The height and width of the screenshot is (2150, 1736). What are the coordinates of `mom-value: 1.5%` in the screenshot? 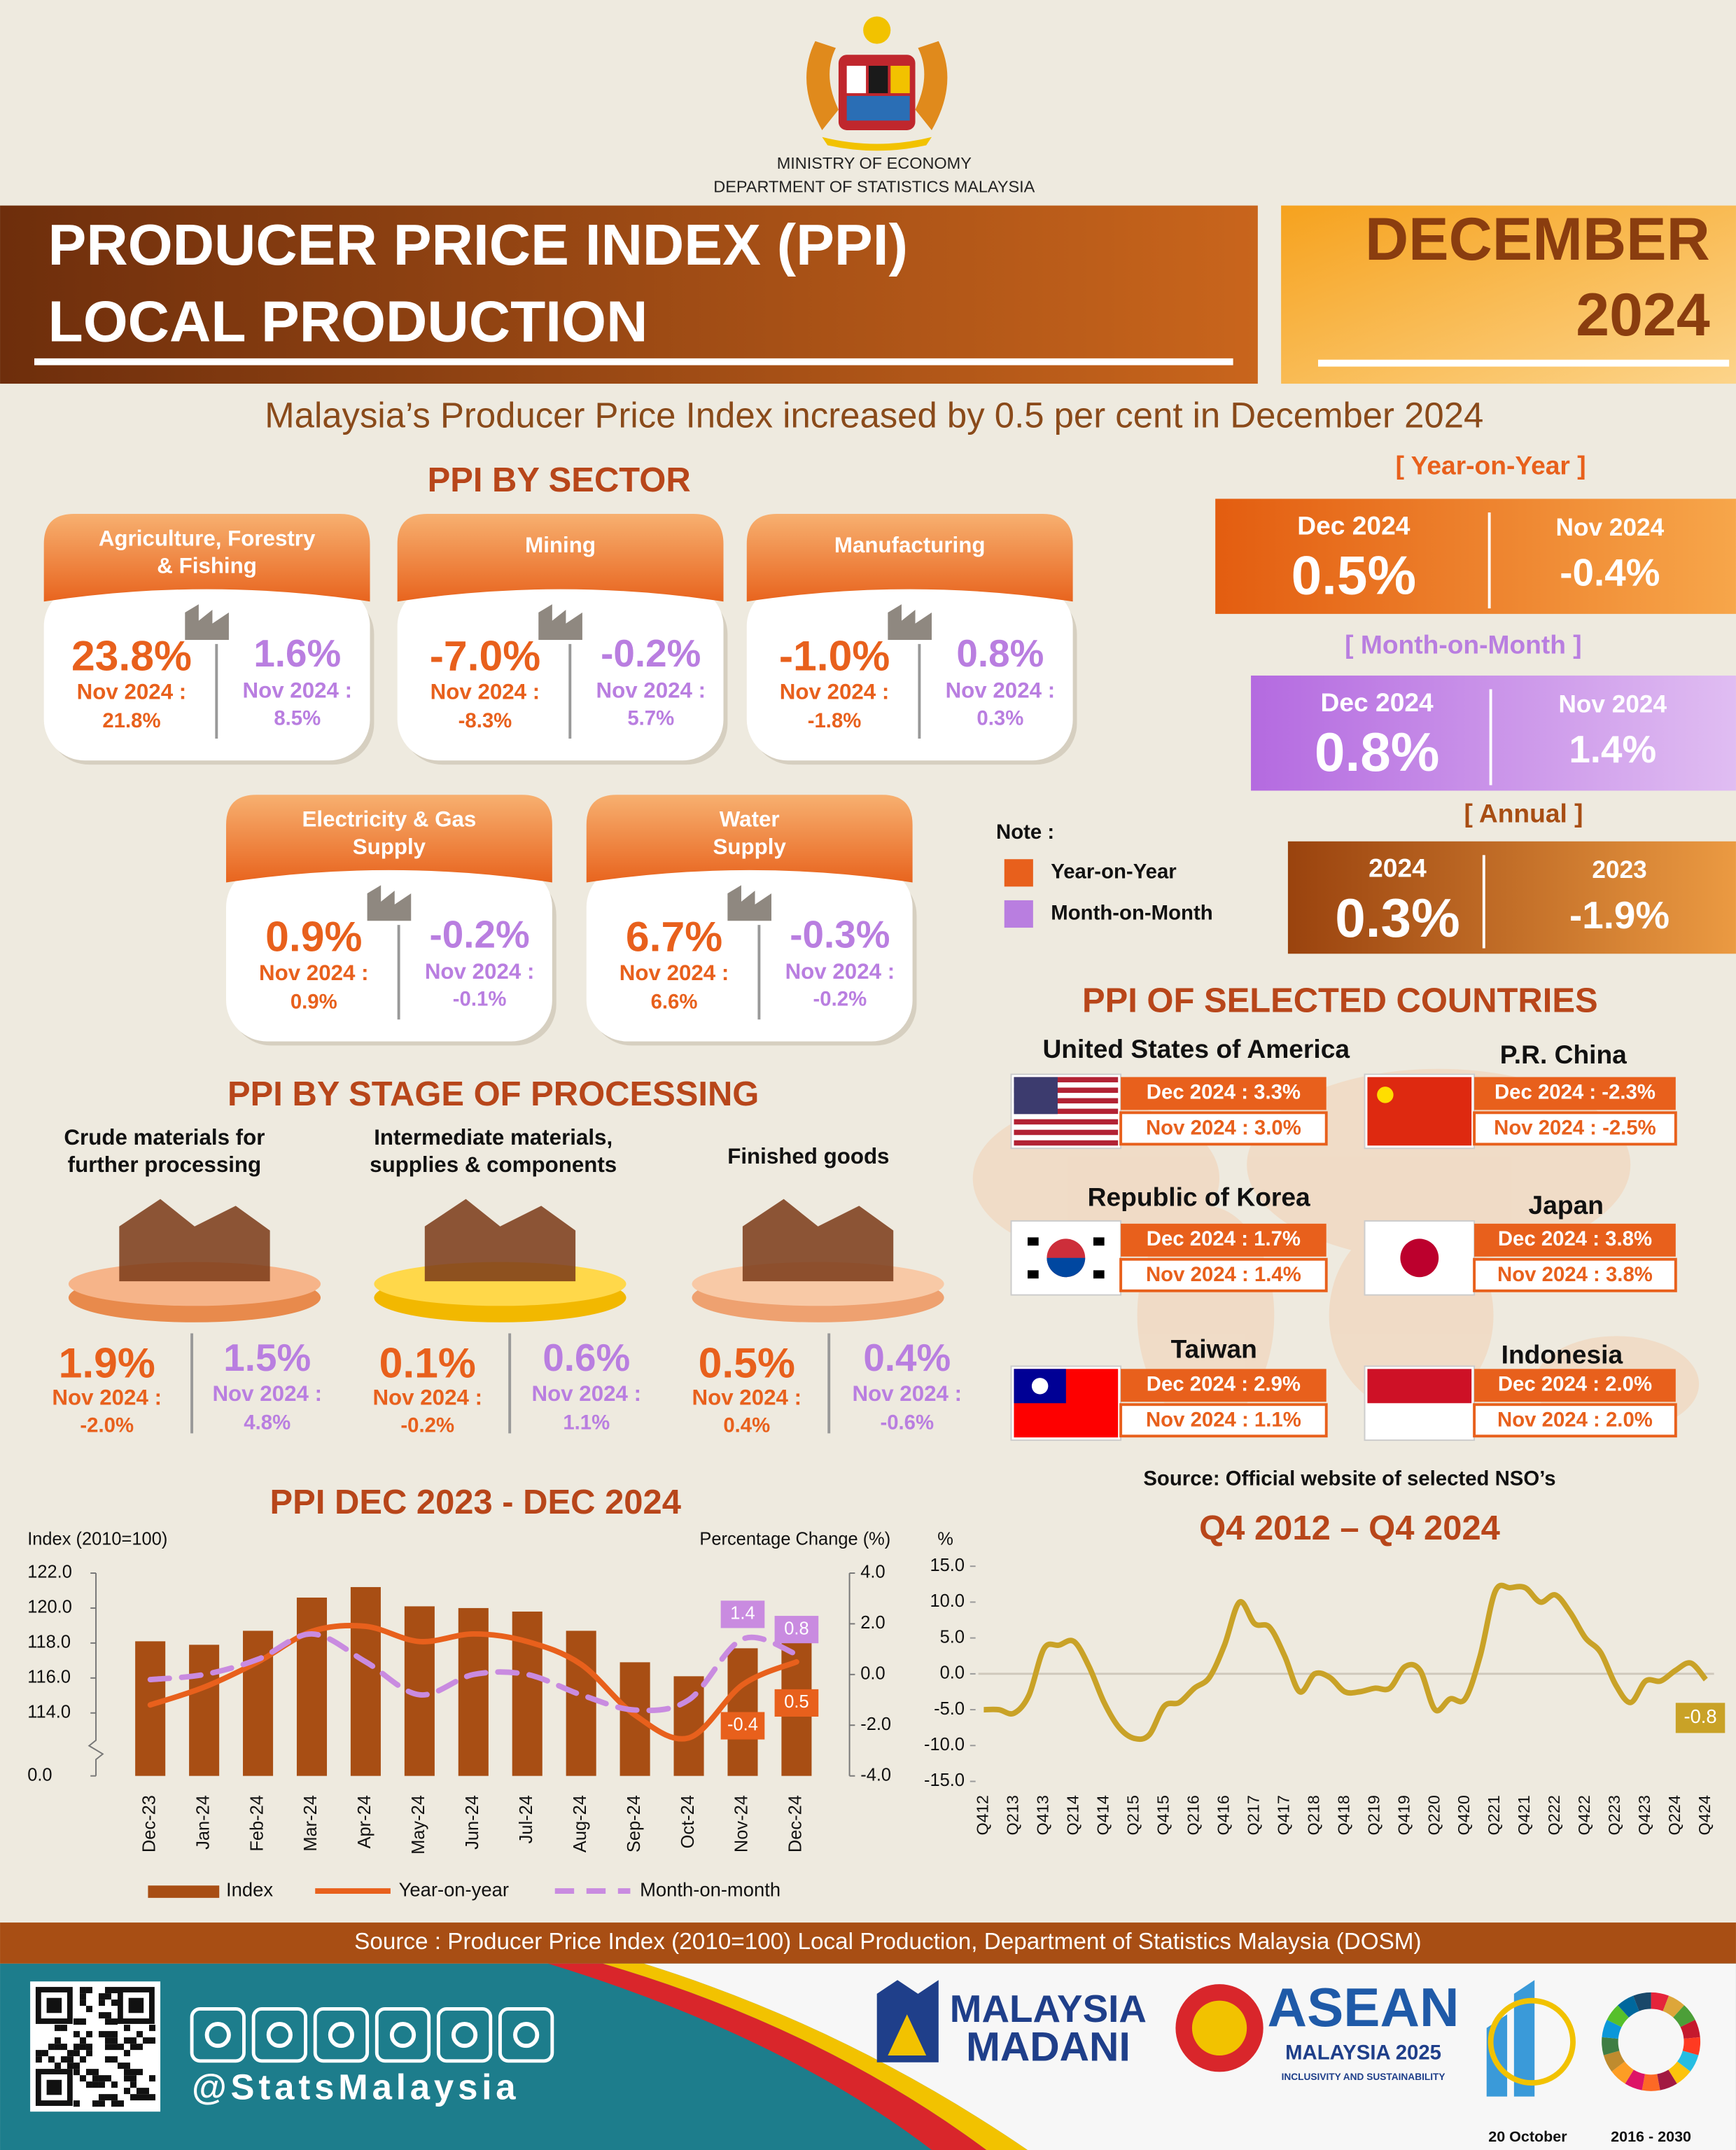 It's located at (267, 1357).